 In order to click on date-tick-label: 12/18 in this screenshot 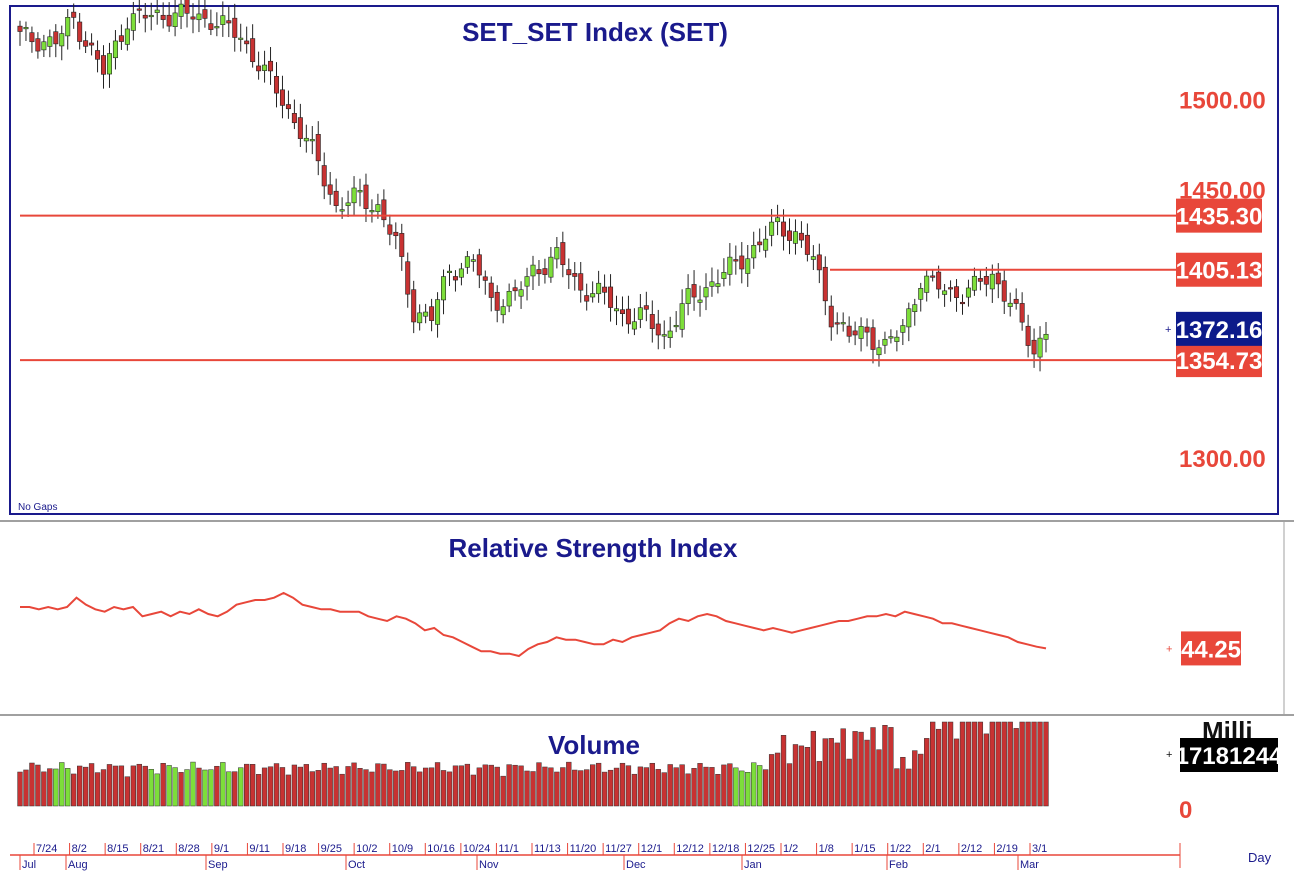, I will do `click(726, 849)`.